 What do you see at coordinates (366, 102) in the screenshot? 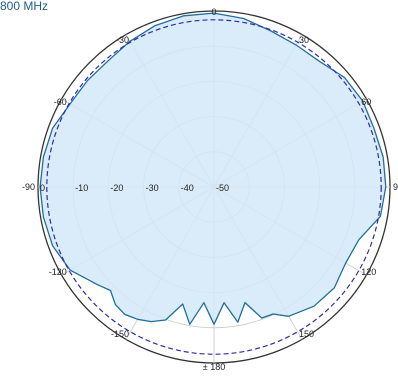
I see `angle-label: 60` at bounding box center [366, 102].